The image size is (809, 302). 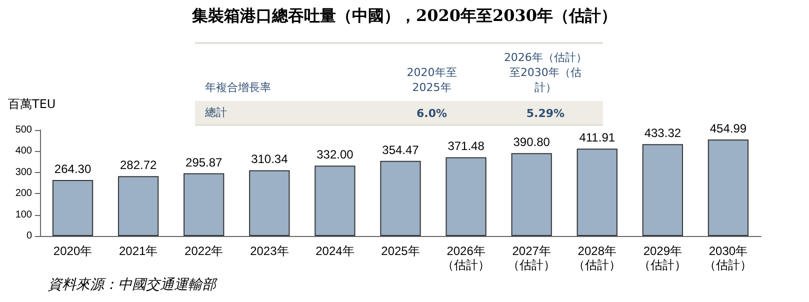 What do you see at coordinates (432, 113) in the screenshot?
I see `text: 6.0%` at bounding box center [432, 113].